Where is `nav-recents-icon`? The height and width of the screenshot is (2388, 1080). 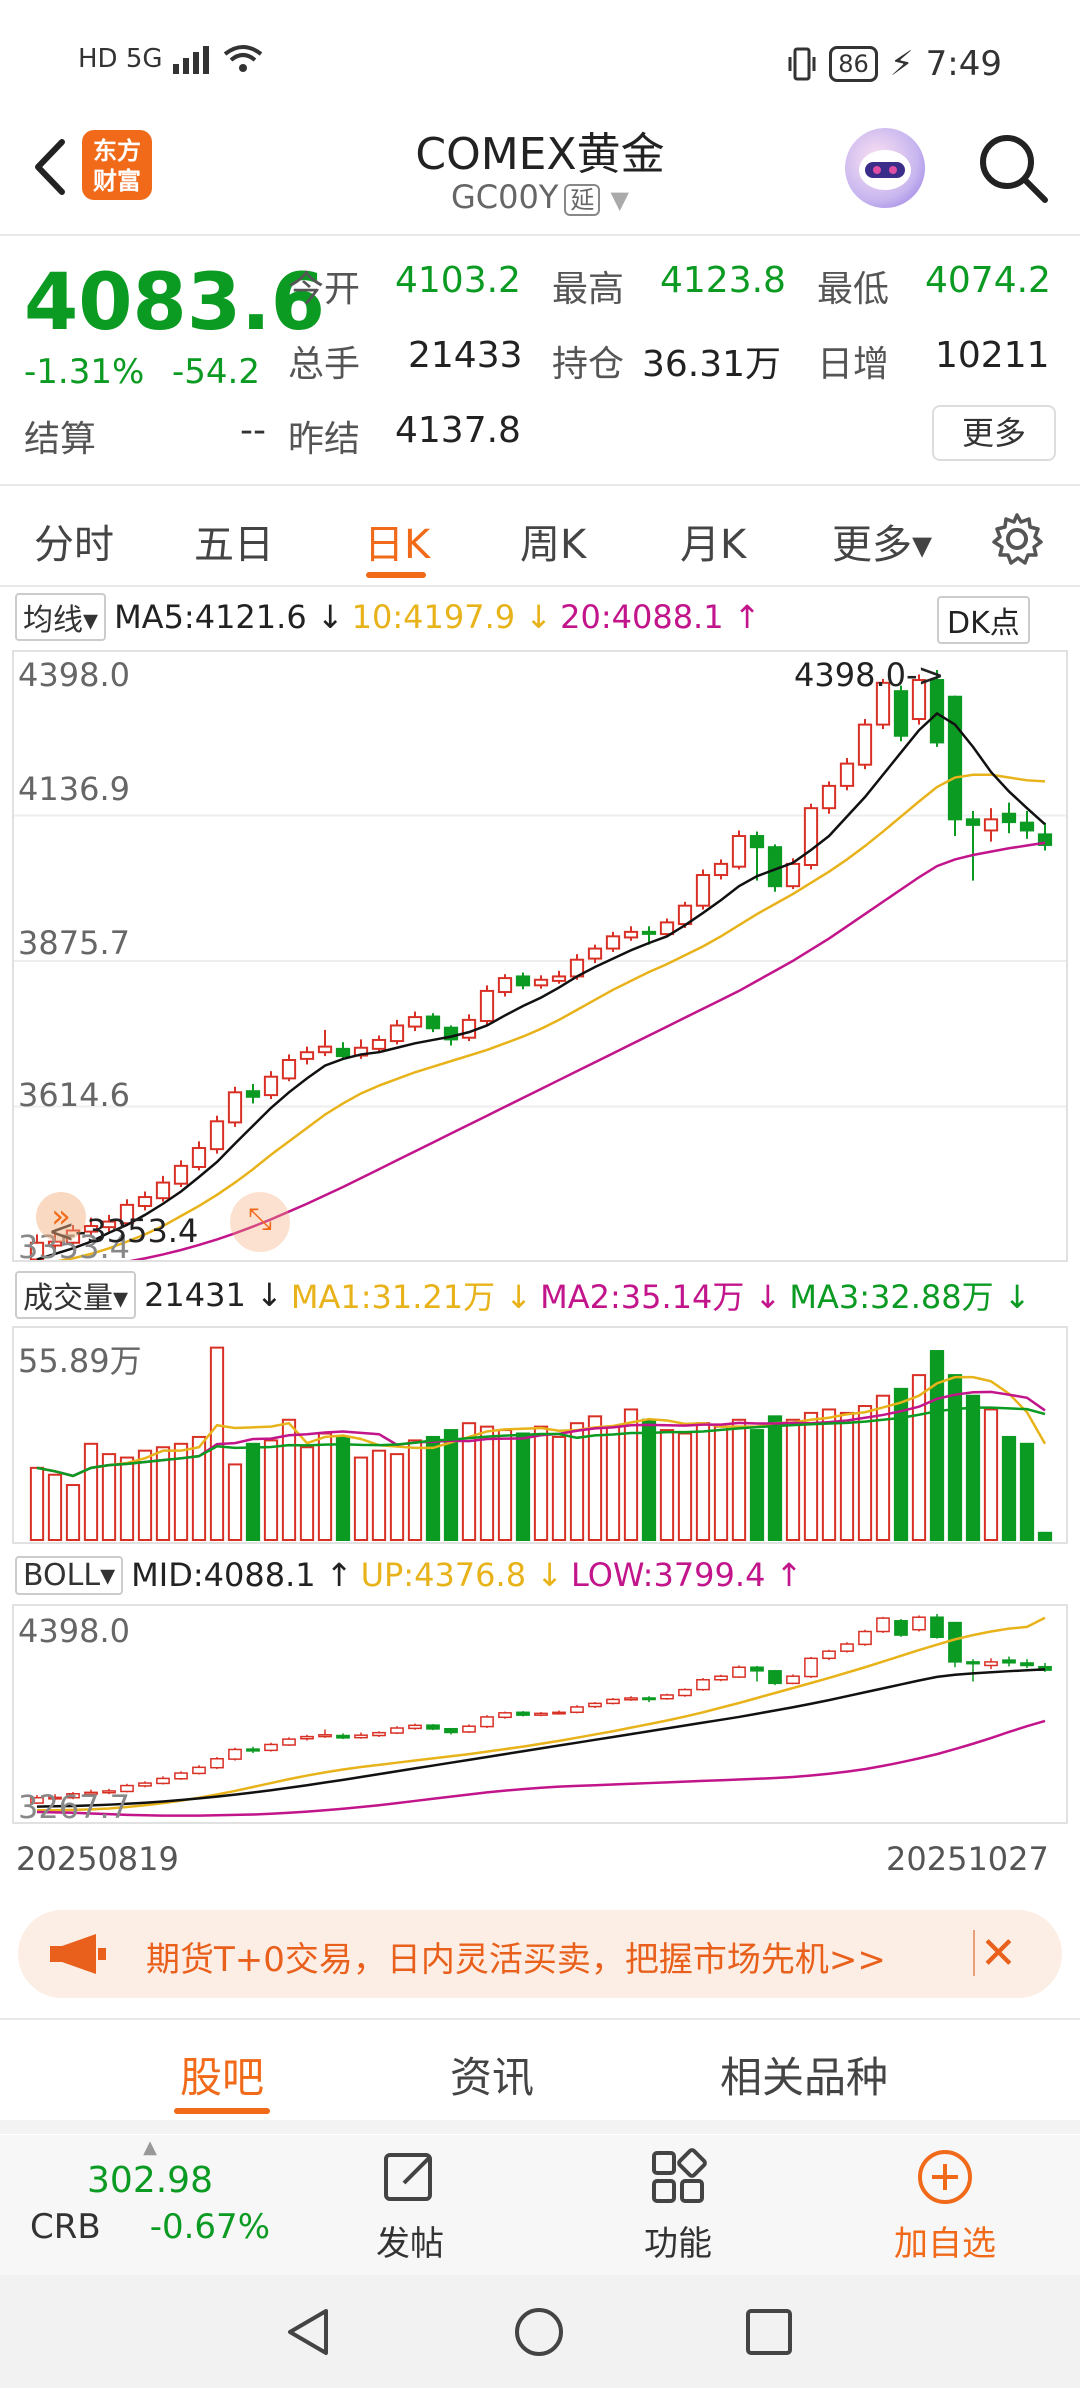
nav-recents-icon is located at coordinates (769, 2332).